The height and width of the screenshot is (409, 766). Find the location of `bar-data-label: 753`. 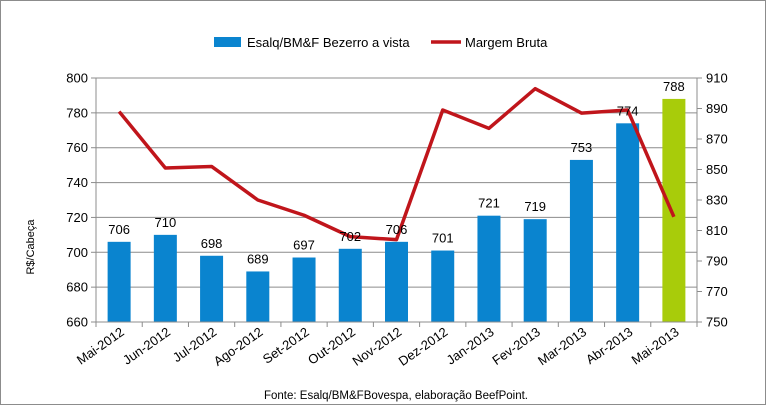

bar-data-label: 753 is located at coordinates (582, 147).